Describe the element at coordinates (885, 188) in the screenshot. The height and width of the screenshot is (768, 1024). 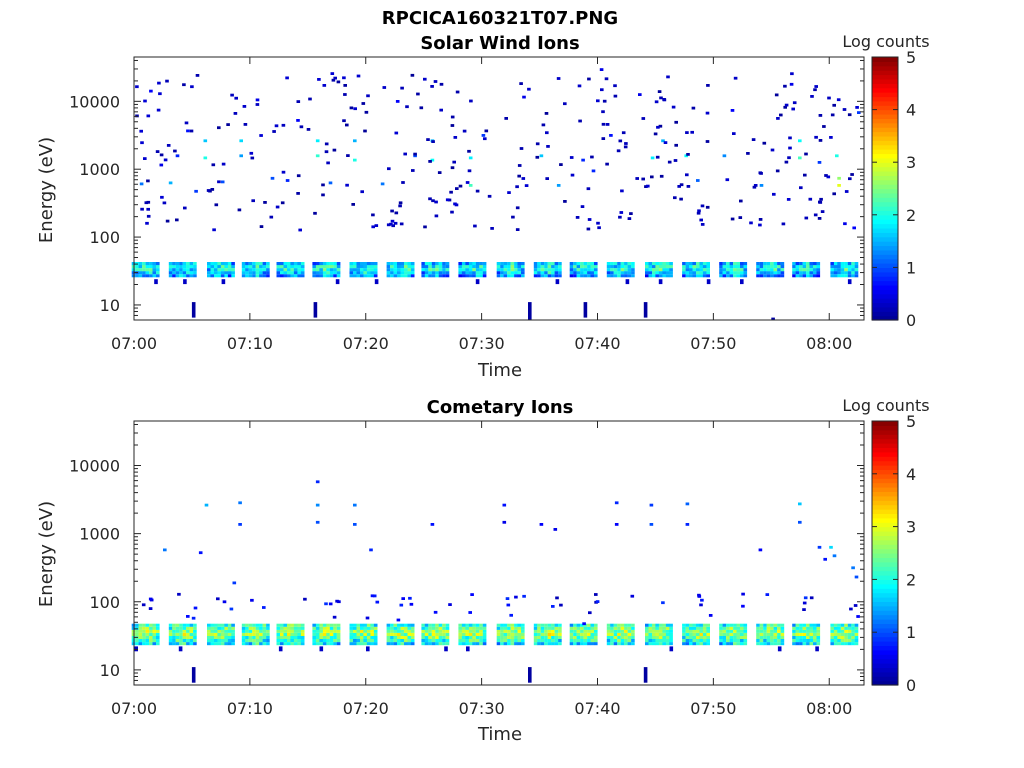
I see `colorbar-frame` at that location.